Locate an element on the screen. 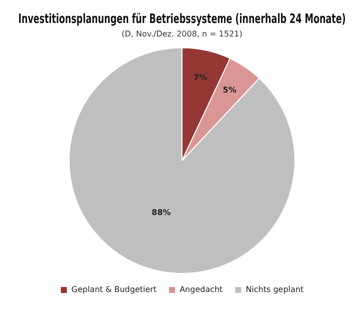 The width and height of the screenshot is (364, 320). legend-label: Geplant & Budgetiert is located at coordinates (114, 289).